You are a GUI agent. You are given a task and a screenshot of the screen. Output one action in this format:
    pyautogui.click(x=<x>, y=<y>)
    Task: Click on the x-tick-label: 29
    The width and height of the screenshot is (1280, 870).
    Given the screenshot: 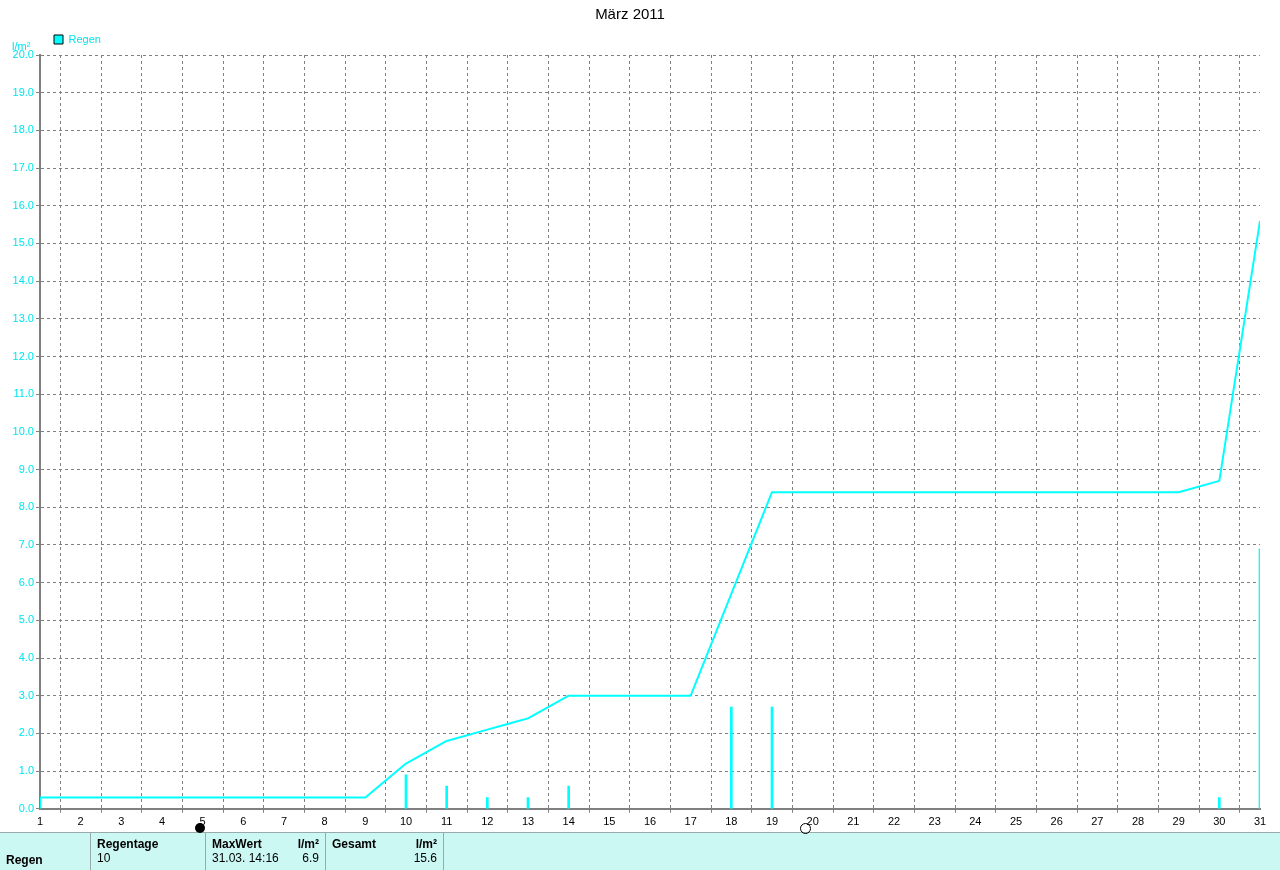 What is the action you would take?
    pyautogui.click(x=1178, y=821)
    